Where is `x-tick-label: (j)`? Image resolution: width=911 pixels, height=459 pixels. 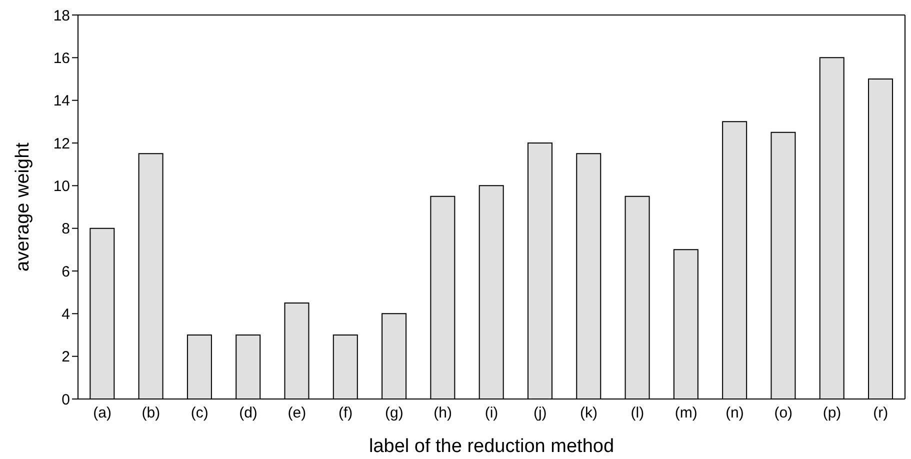
x-tick-label: (j) is located at coordinates (540, 413).